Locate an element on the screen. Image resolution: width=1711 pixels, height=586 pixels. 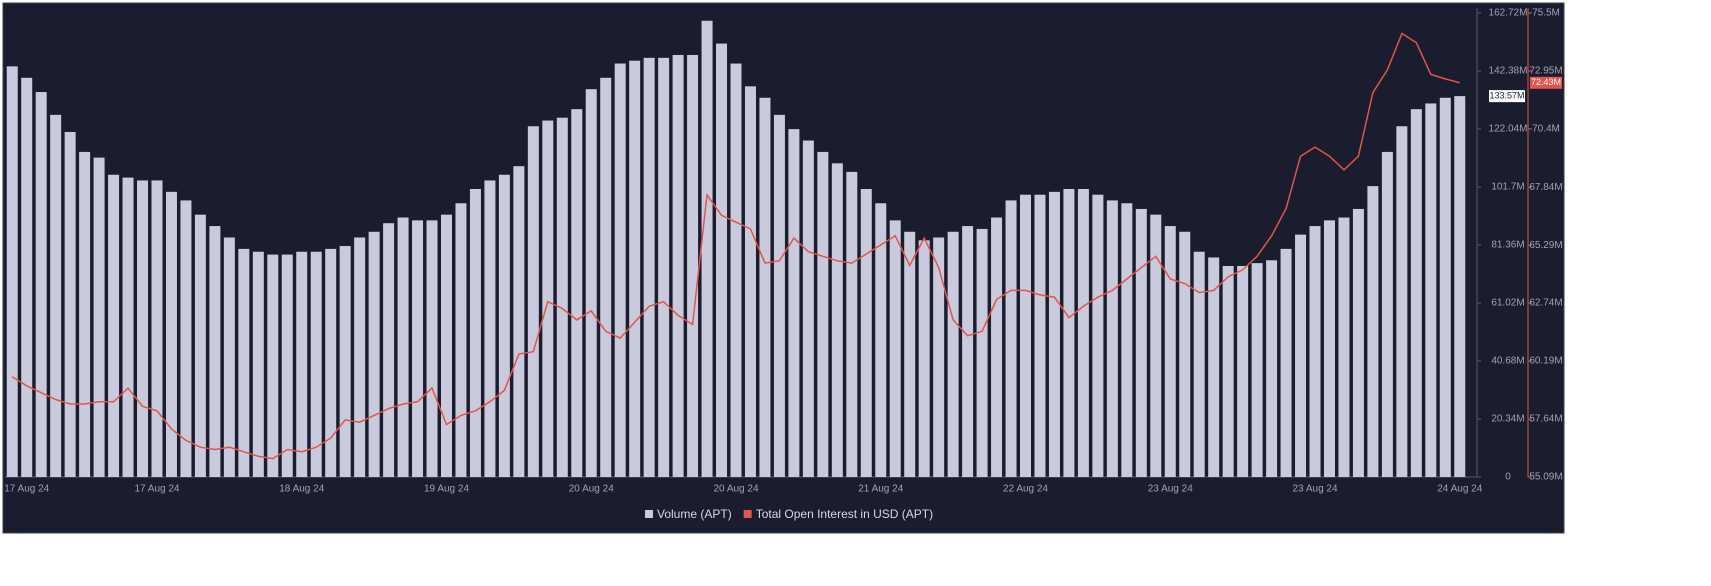
last-value-label: 133.57M is located at coordinates (1506, 95).